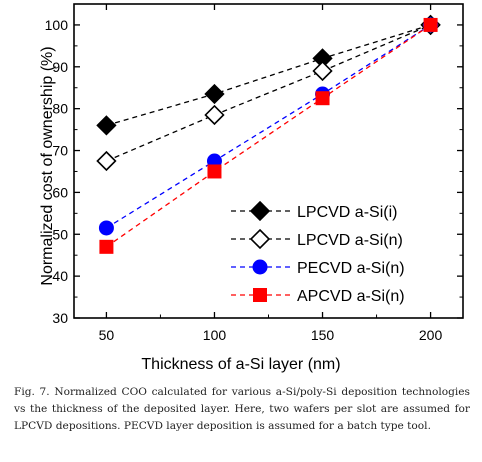 The image size is (482, 462). What do you see at coordinates (240, 364) in the screenshot?
I see `x-axis-label: Thickness of a-Si layer (nm)` at bounding box center [240, 364].